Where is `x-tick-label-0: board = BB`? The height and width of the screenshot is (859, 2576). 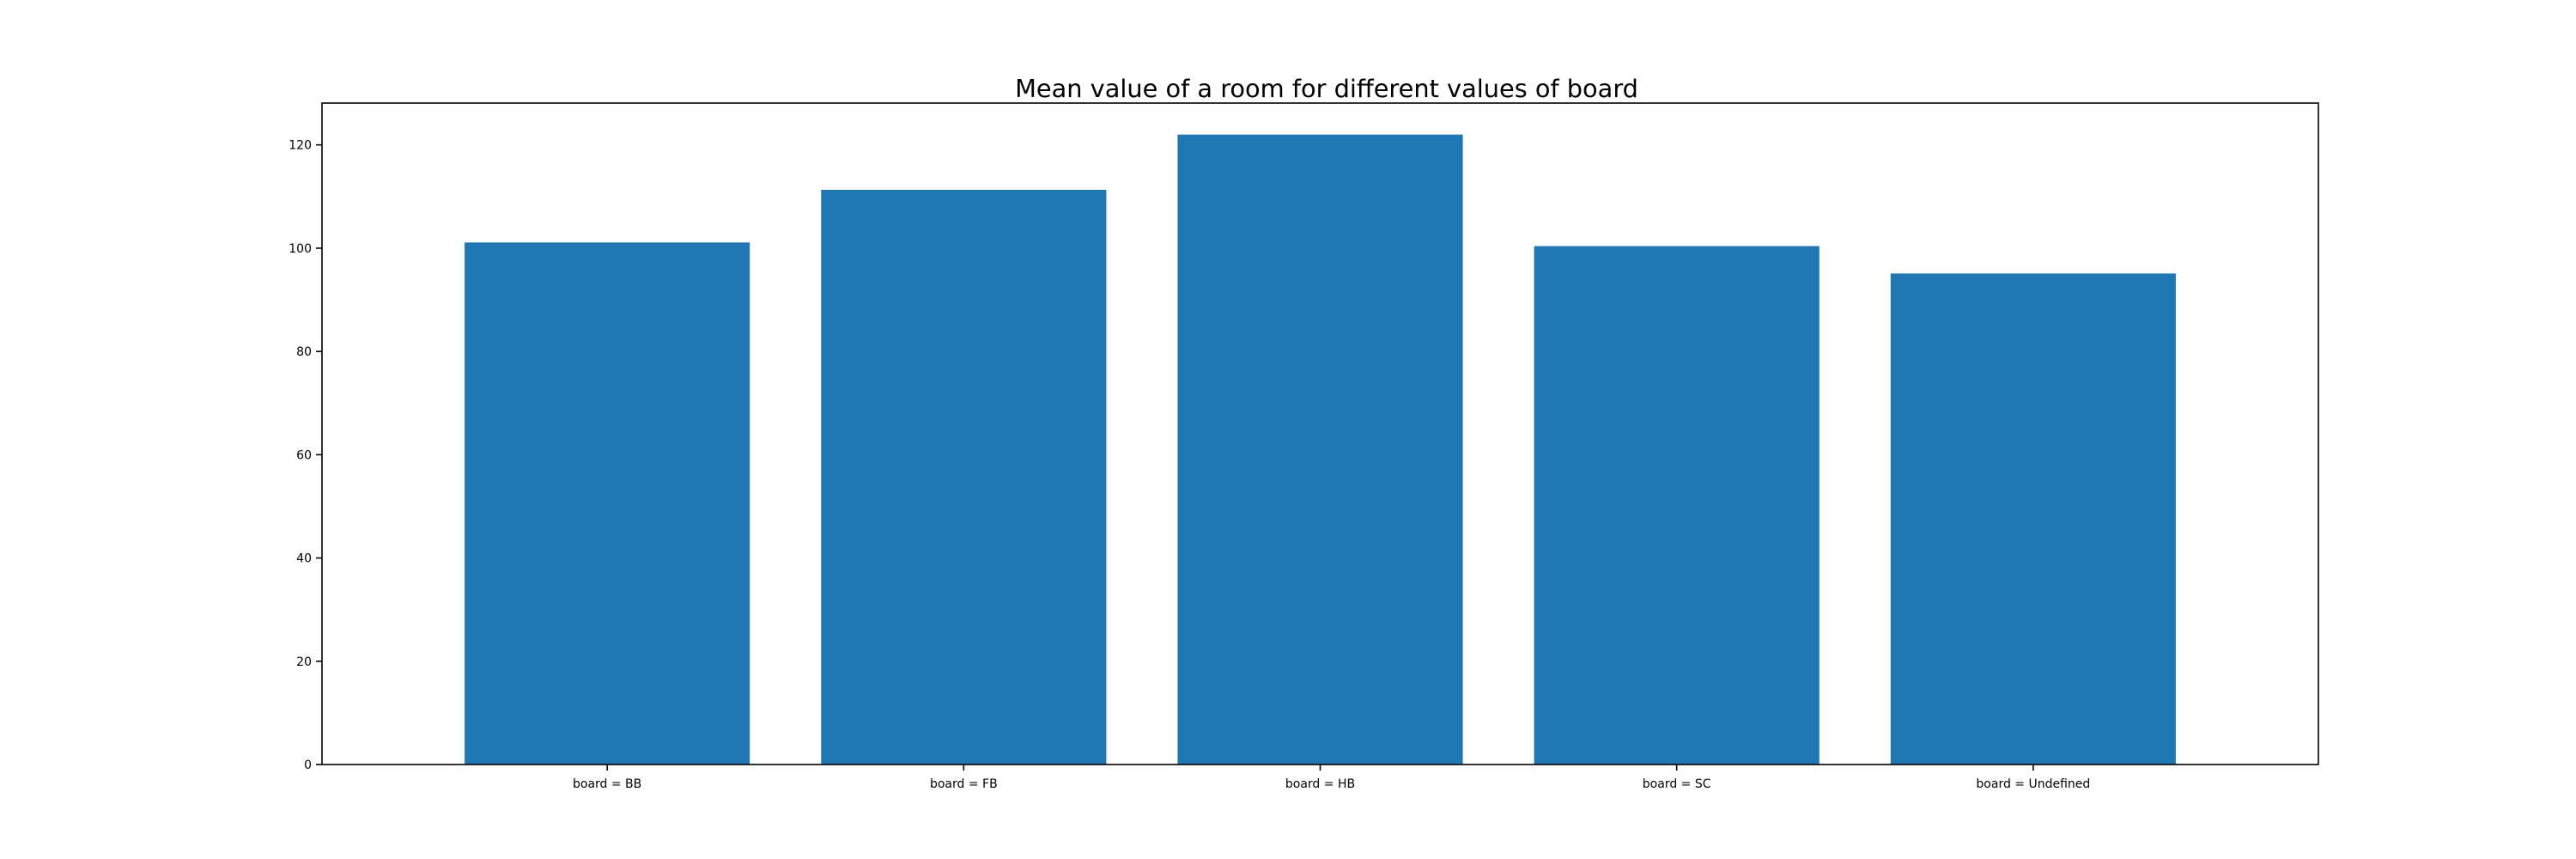
x-tick-label-0: board = BB is located at coordinates (607, 784).